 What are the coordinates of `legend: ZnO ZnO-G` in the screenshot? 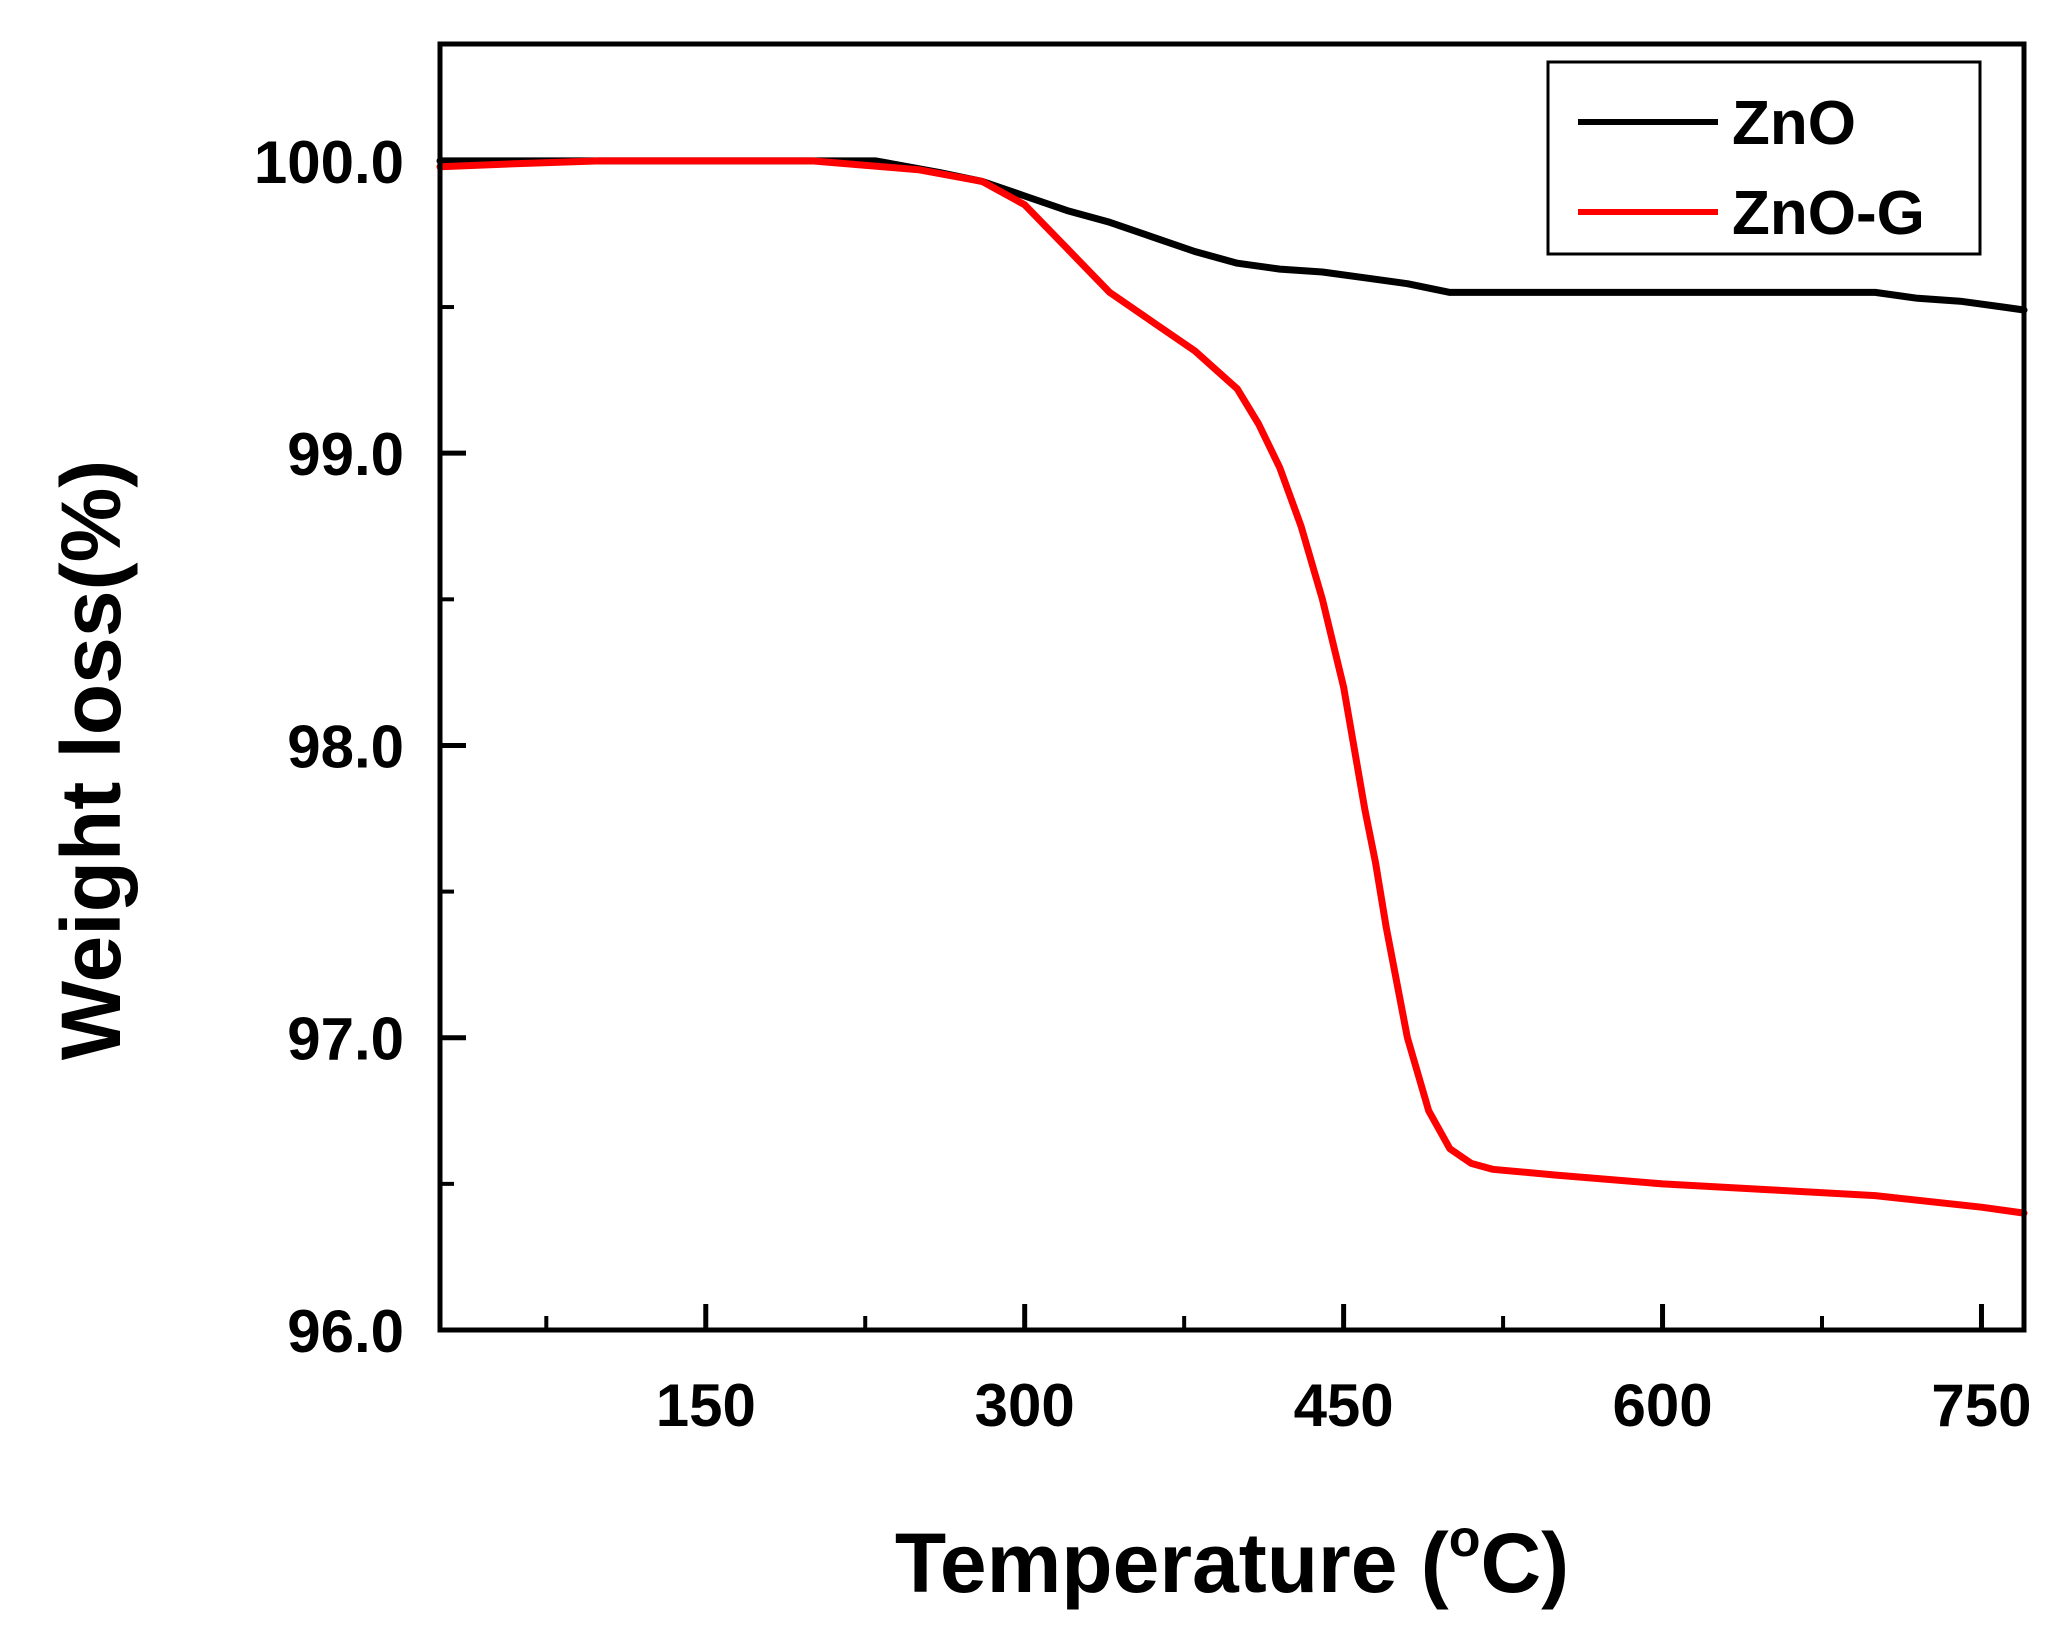 It's located at (1764, 158).